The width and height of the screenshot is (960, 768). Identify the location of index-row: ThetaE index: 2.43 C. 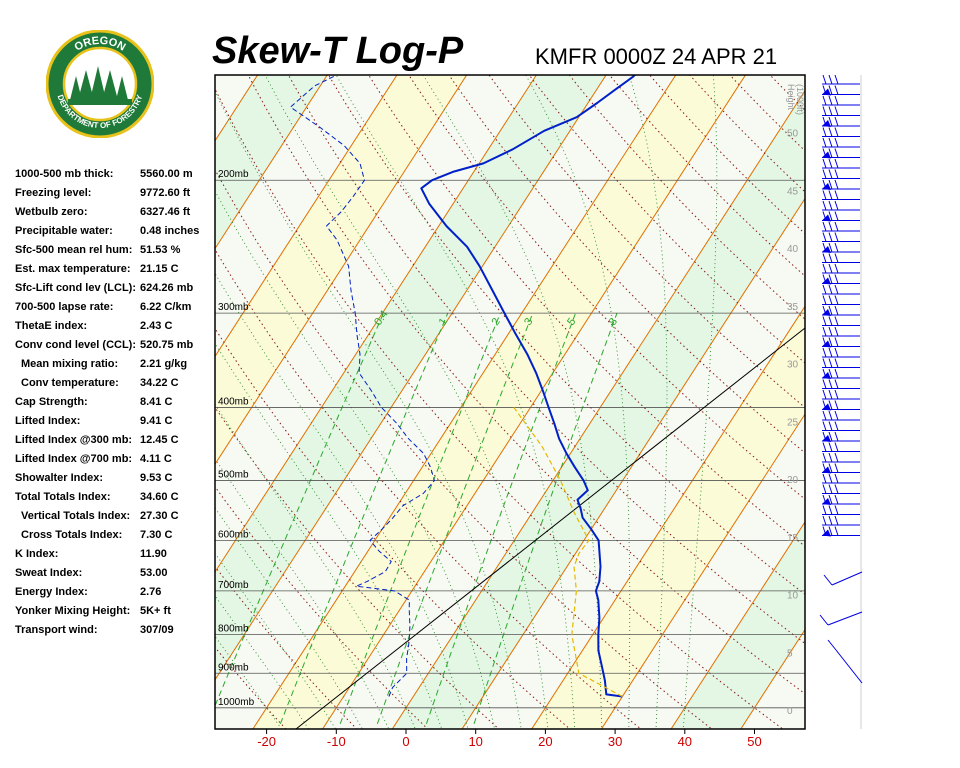
(115, 329).